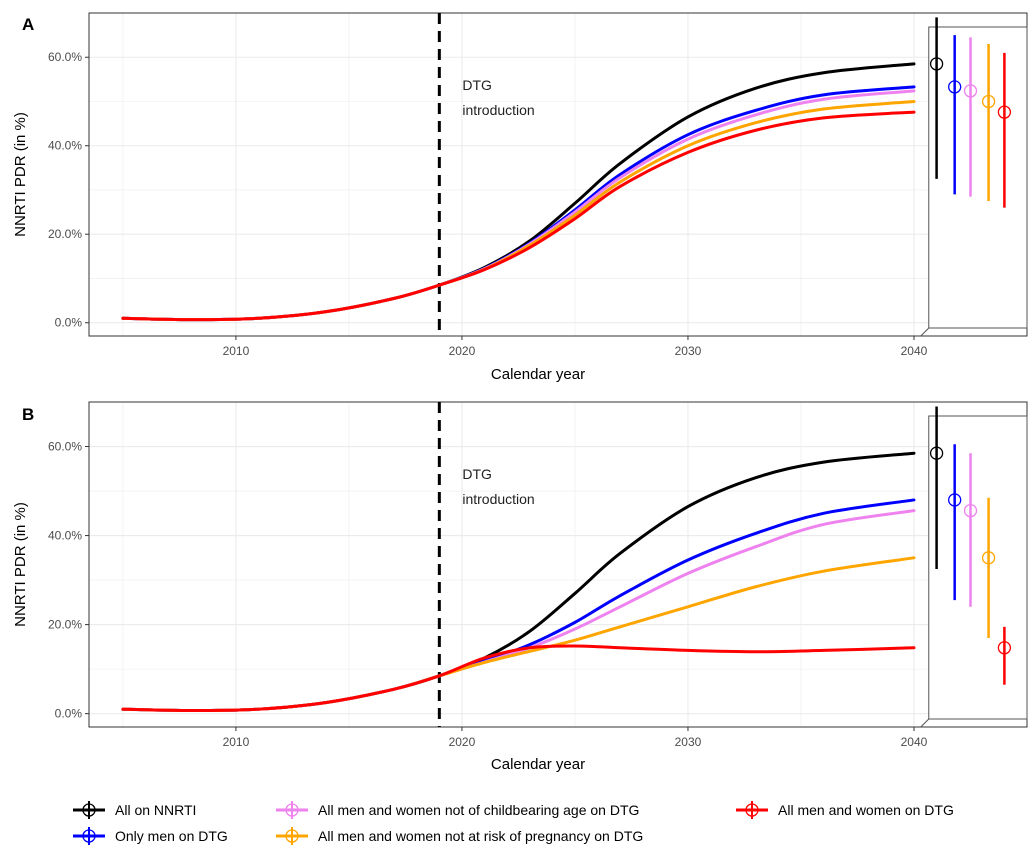 This screenshot has width=1035, height=849. What do you see at coordinates (28, 24) in the screenshot?
I see `panel-letter: A` at bounding box center [28, 24].